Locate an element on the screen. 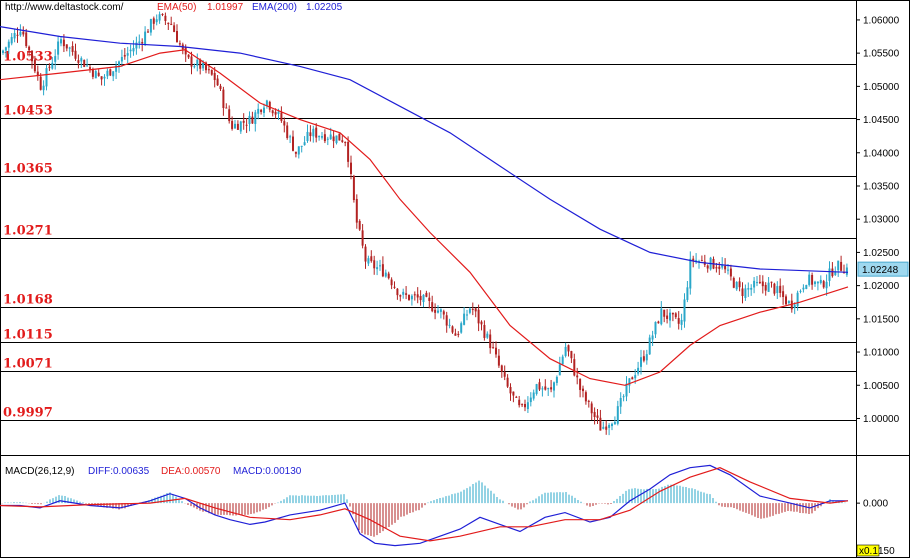  y-tick-label: 1.02000 is located at coordinates (881, 286).